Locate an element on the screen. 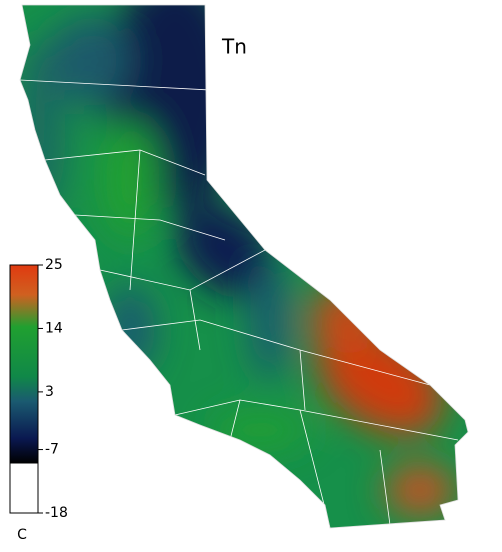 This screenshot has width=502, height=552. map-title: Tn is located at coordinates (234, 47).